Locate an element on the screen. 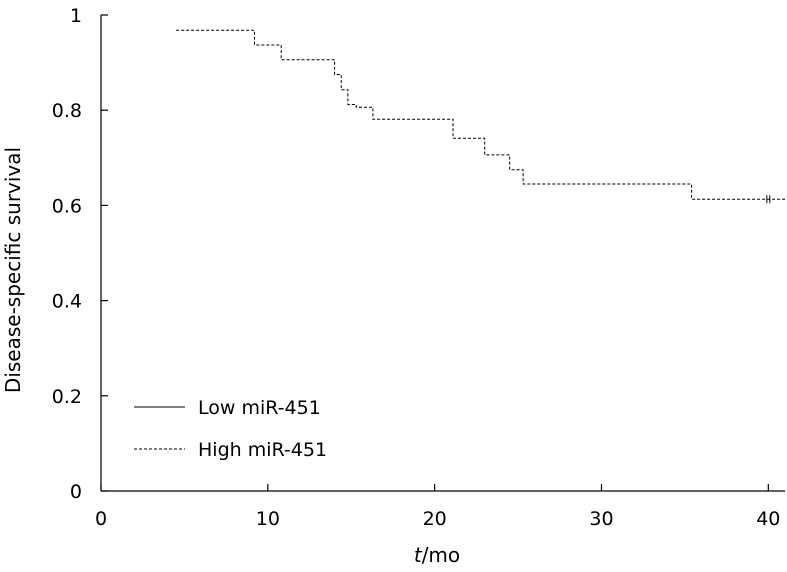 The image size is (787, 572). y-tick-label: 0.6 is located at coordinates (67, 206).